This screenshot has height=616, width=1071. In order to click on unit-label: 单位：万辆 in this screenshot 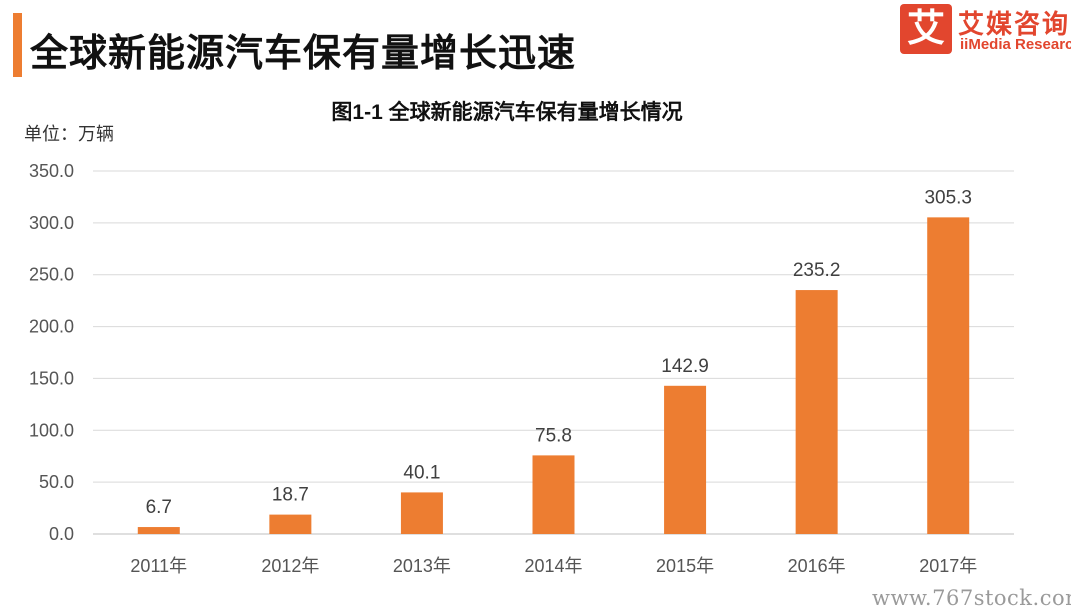, I will do `click(69, 134)`.